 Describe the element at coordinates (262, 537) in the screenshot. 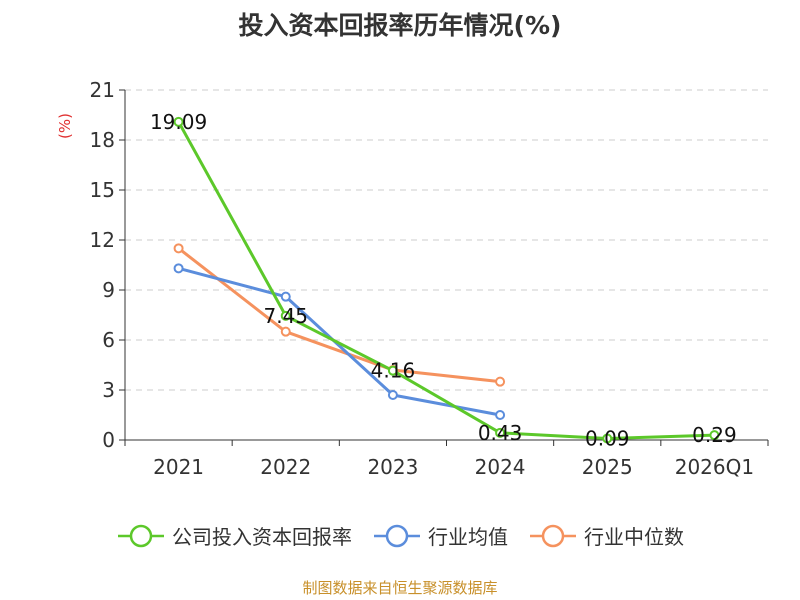

I see `legend-label-0: 公司投入资本回报率` at that location.